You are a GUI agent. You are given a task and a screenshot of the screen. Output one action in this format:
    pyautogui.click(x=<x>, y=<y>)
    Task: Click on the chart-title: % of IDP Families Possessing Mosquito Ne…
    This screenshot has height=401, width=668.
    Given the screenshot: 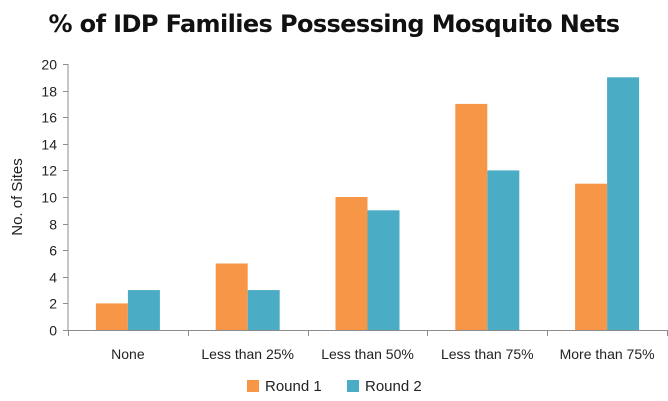 What is the action you would take?
    pyautogui.click(x=334, y=24)
    